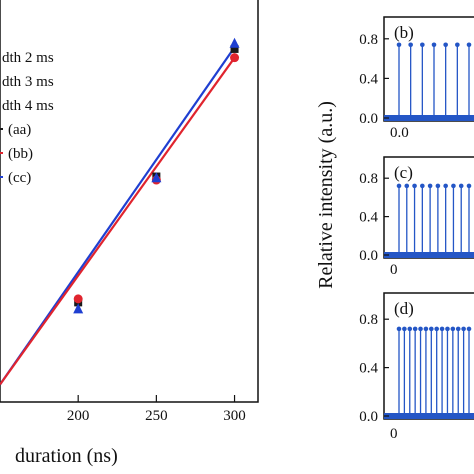  What do you see at coordinates (19, 130) in the screenshot?
I see `legend-label: (aa)` at bounding box center [19, 130].